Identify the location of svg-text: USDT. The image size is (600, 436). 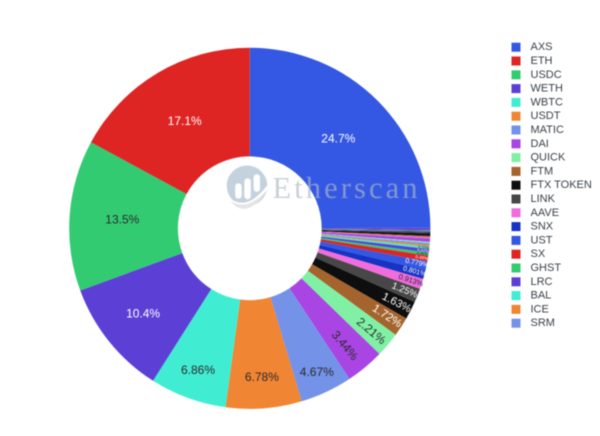
(546, 116).